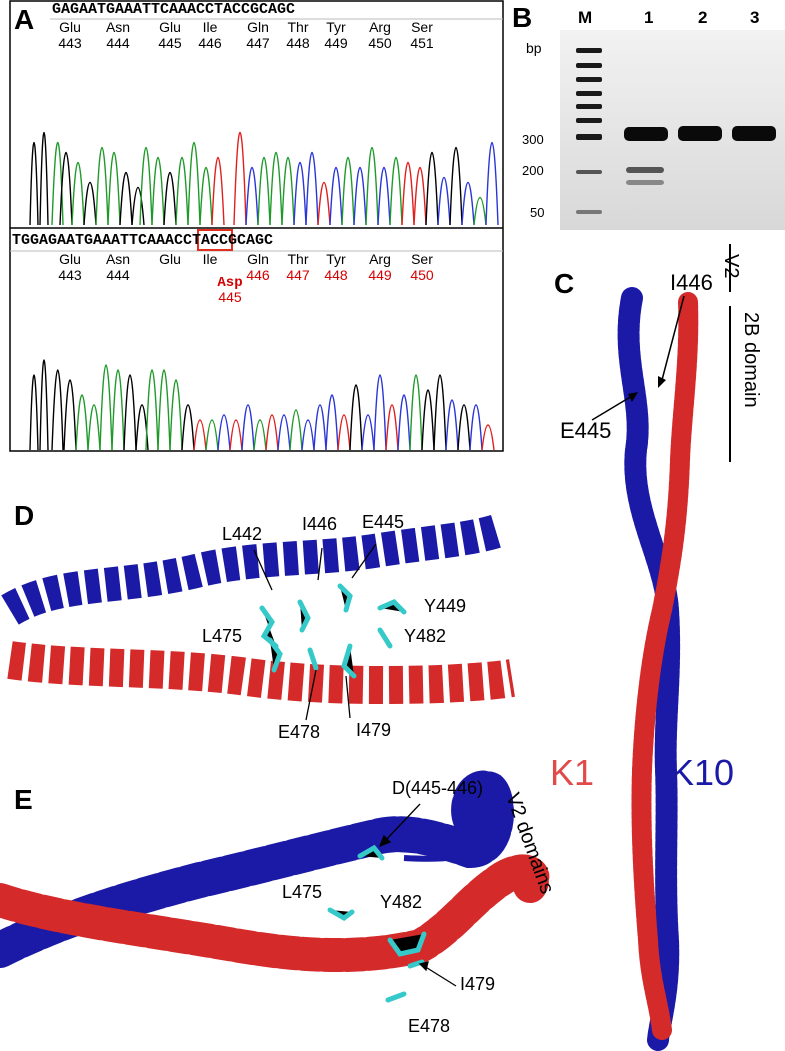  I want to click on residue: Thr 448, so click(298, 35).